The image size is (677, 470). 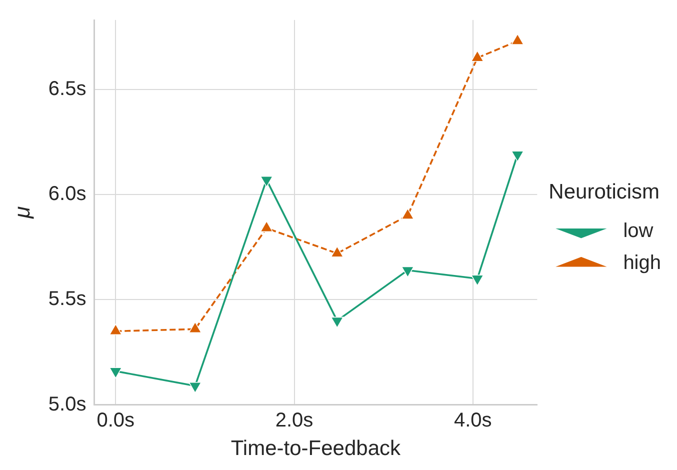 I want to click on legend-title: Neuroticism, so click(x=604, y=192).